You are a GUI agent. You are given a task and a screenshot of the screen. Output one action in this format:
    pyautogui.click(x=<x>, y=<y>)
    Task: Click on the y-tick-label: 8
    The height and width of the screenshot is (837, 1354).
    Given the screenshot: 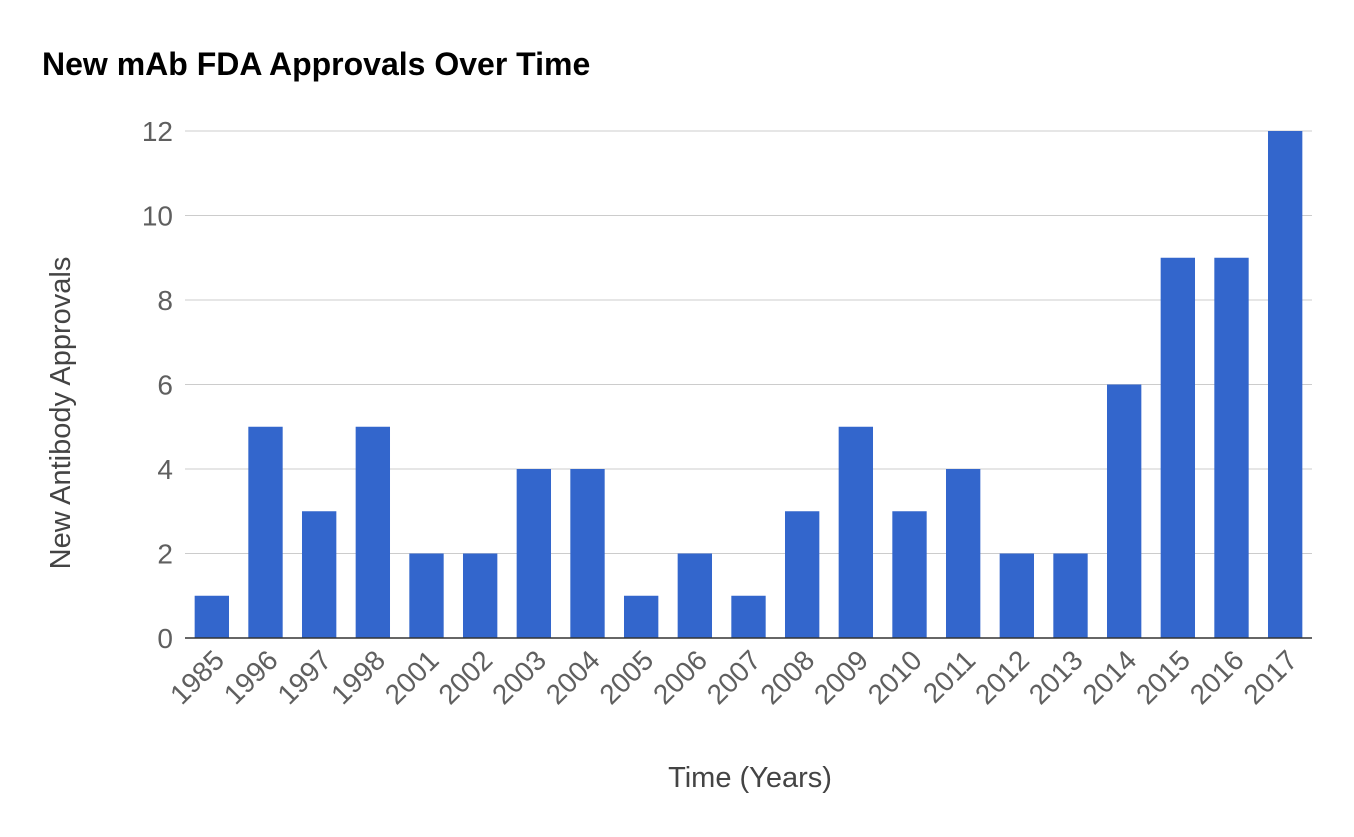 What is the action you would take?
    pyautogui.click(x=165, y=300)
    